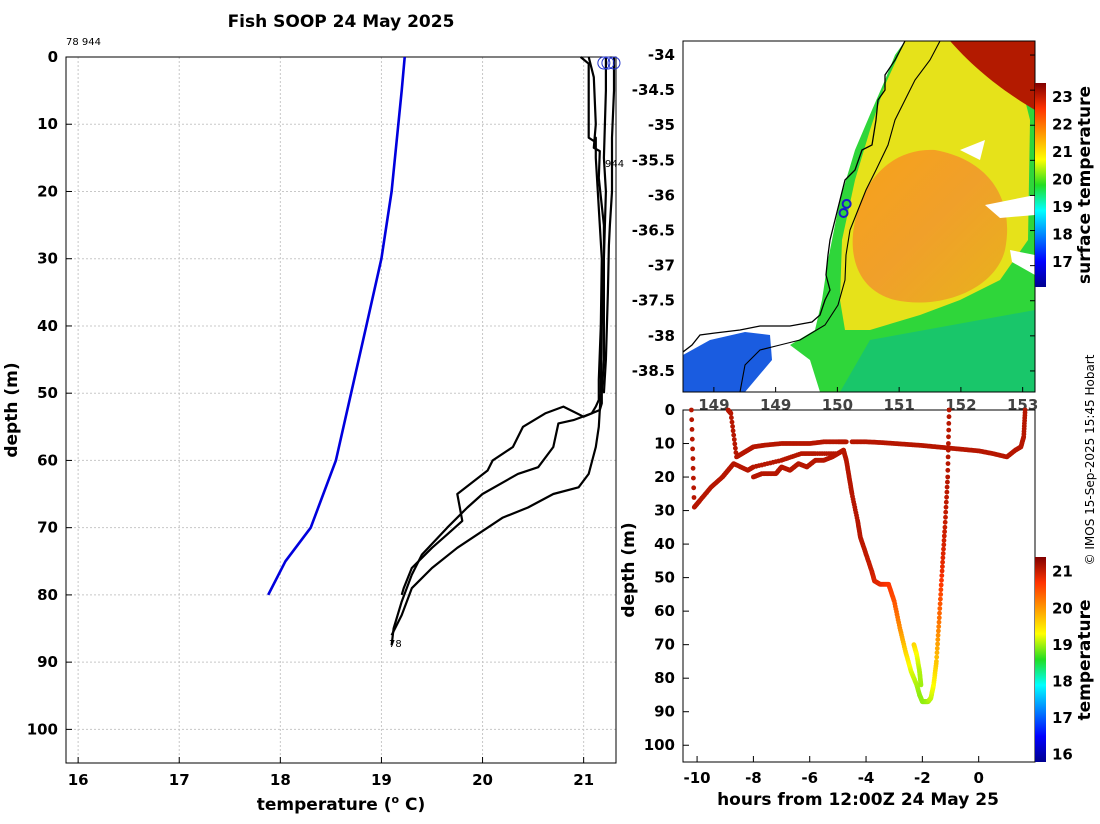 The width and height of the screenshot is (1100, 824). I want to click on sst-warm-eddy, so click(930, 226).